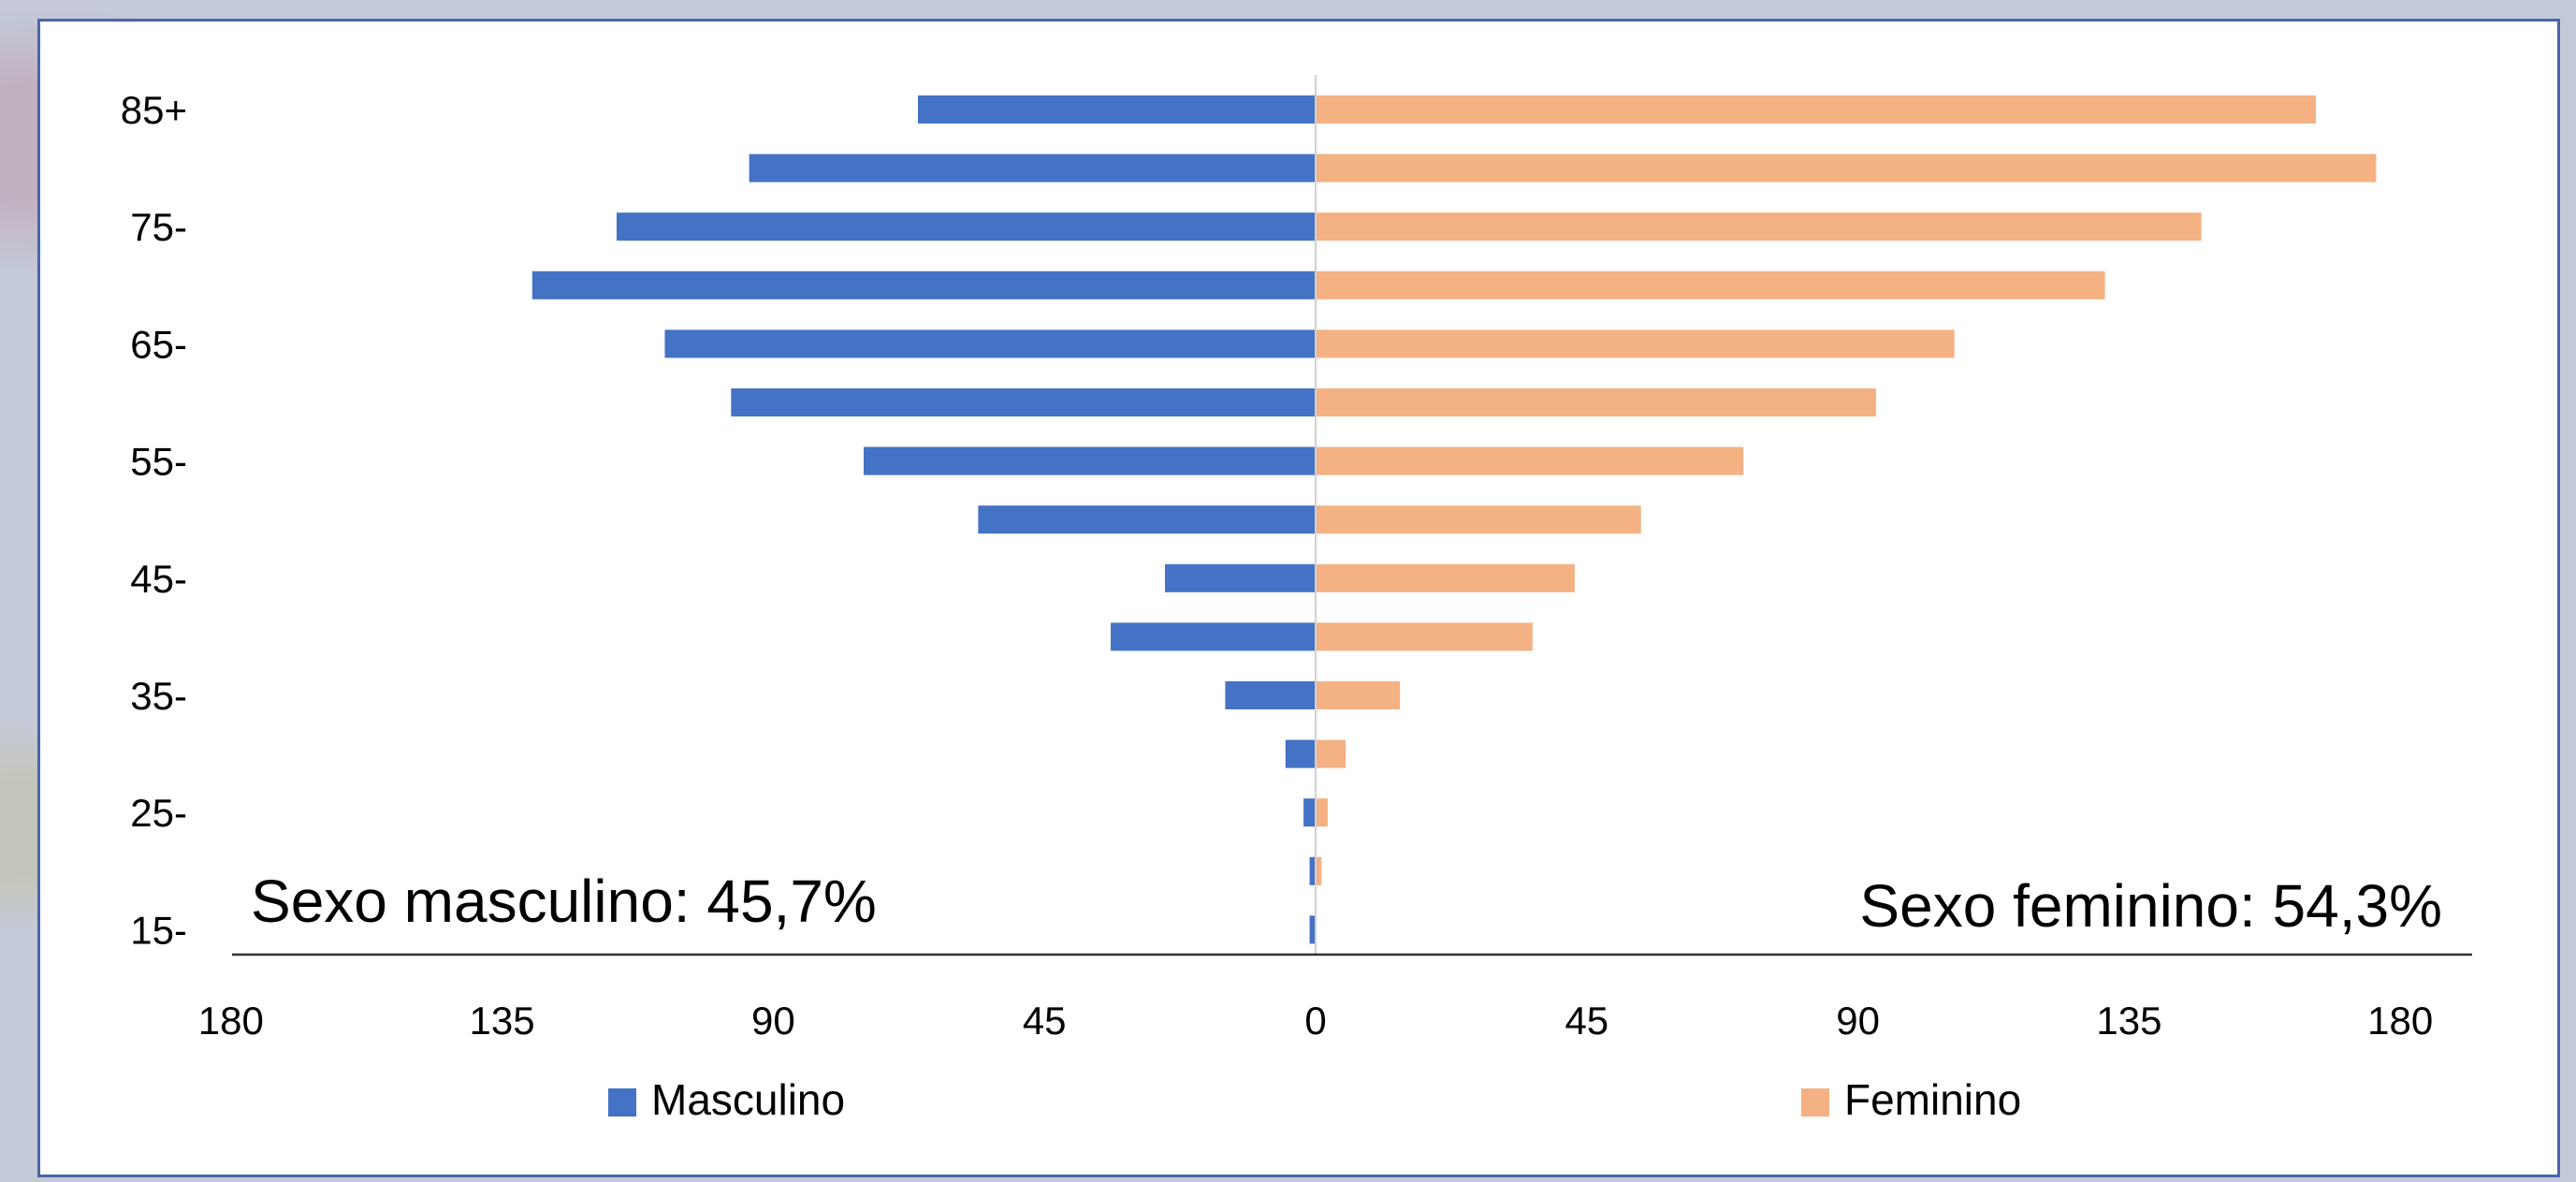  Describe the element at coordinates (564, 901) in the screenshot. I see `male-share-annotation: Sexo masculino: 45,7%` at that location.